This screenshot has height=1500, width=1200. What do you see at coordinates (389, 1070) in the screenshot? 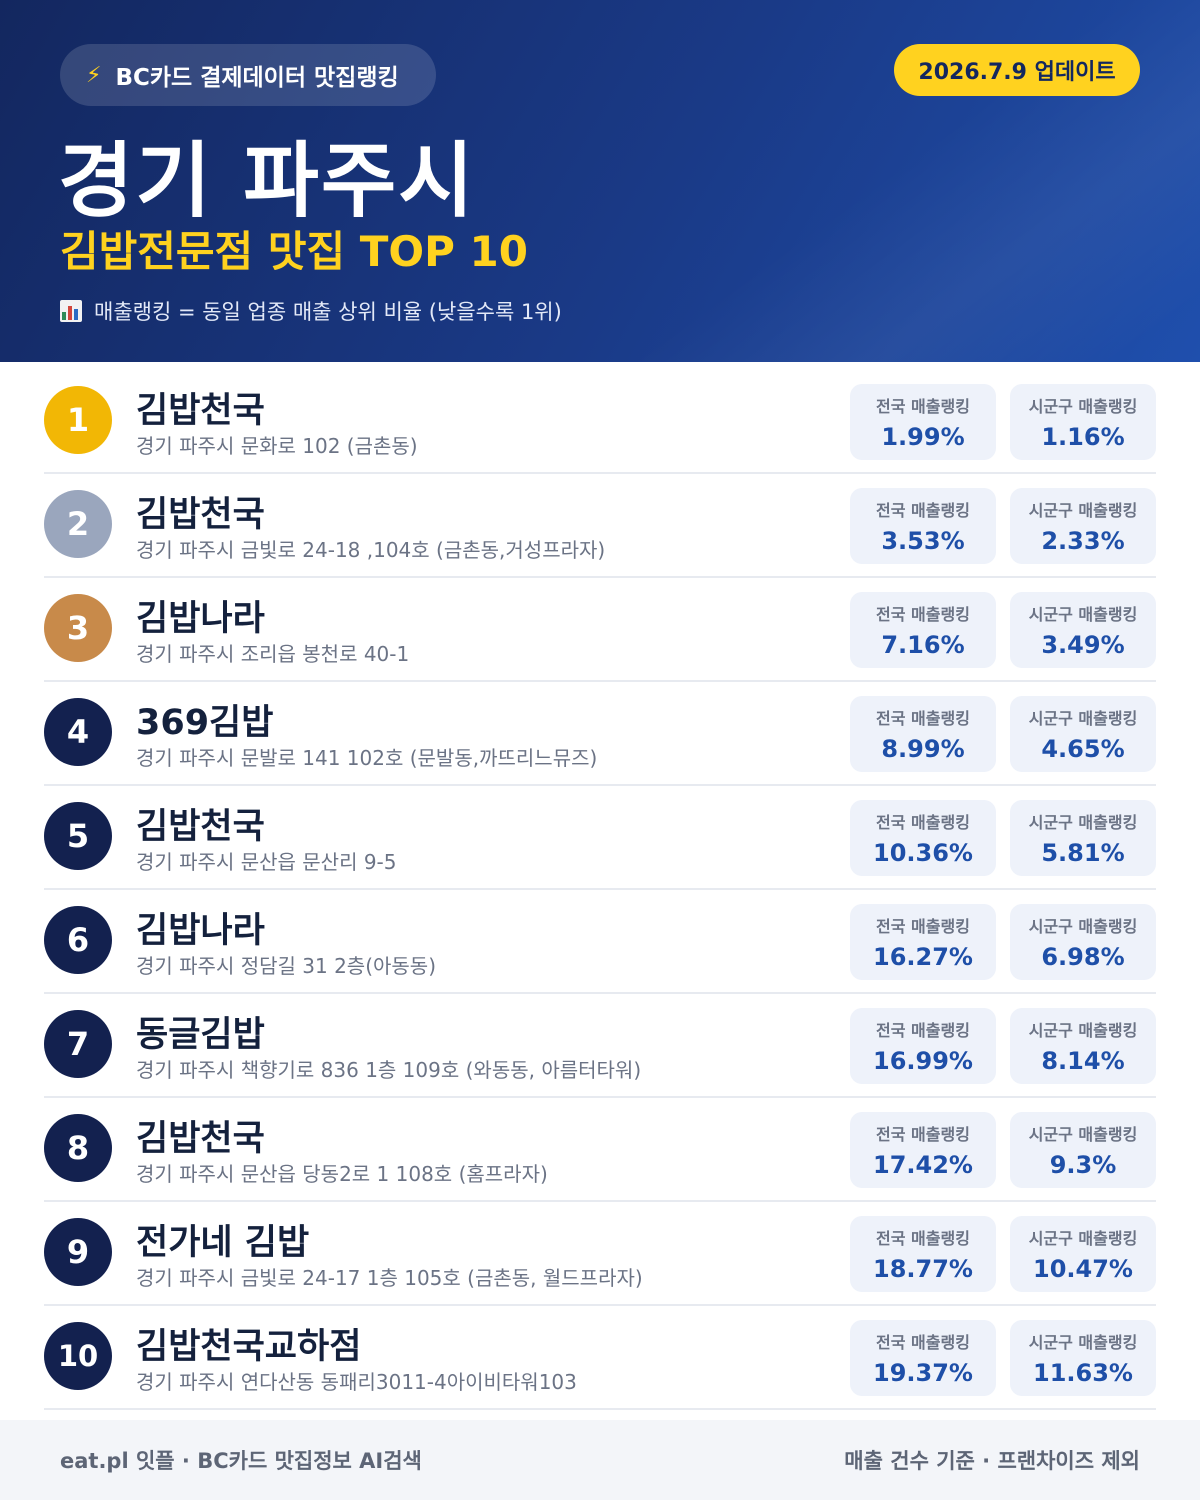
I see `restaurant-address: 경기 파주시 책향기로 836 1층 109호 (와동동, 아름터타워)` at bounding box center [389, 1070].